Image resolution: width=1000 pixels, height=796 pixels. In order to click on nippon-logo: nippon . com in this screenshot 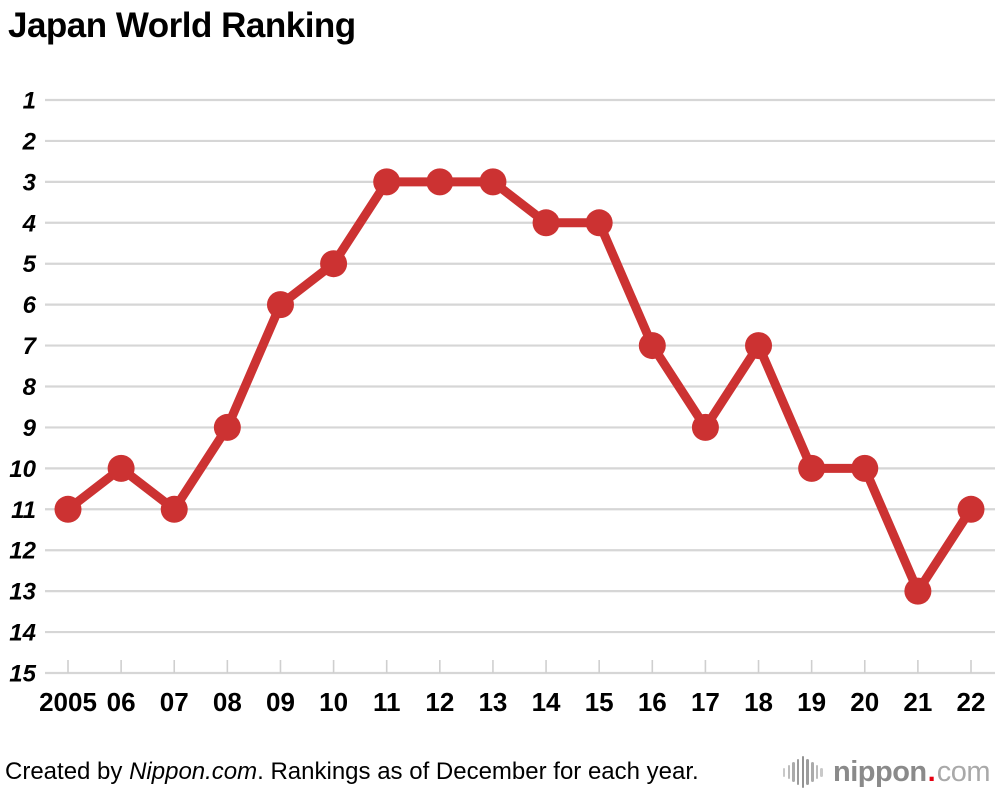, I will do `click(886, 772)`.